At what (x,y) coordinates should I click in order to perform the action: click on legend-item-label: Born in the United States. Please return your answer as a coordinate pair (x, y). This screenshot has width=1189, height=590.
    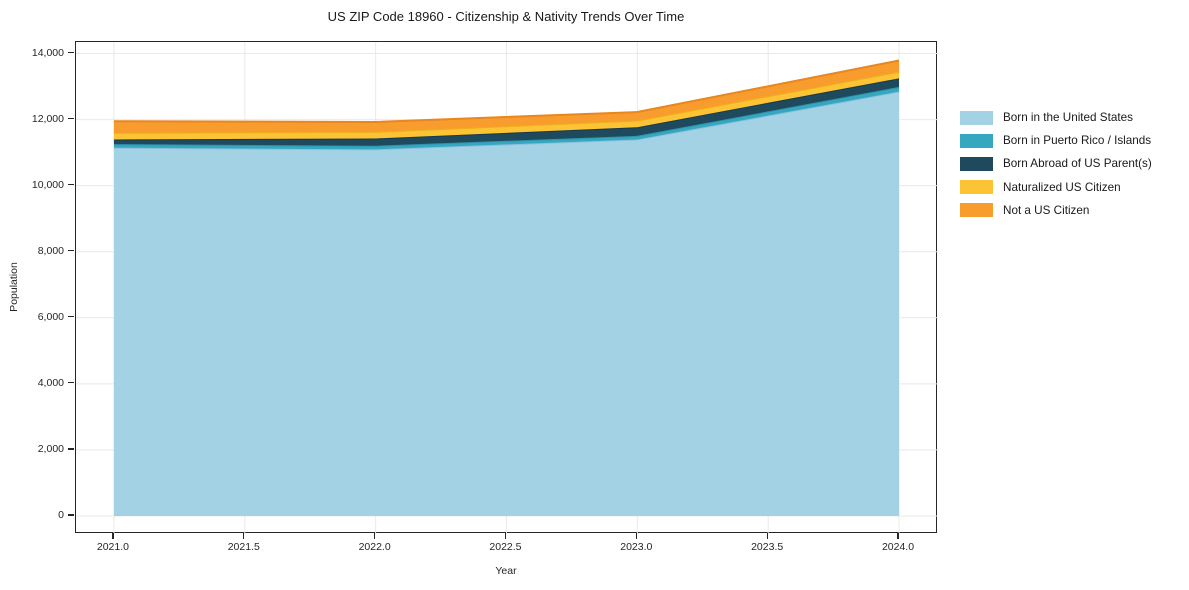
    Looking at the image, I should click on (1068, 118).